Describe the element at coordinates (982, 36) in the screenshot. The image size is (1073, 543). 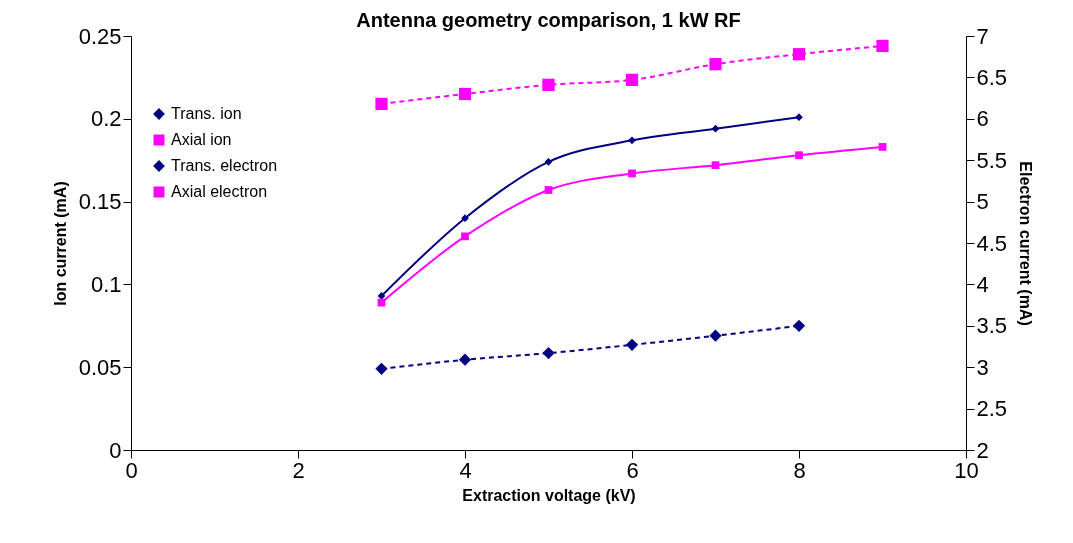
I see `y2-tick-label: 7` at that location.